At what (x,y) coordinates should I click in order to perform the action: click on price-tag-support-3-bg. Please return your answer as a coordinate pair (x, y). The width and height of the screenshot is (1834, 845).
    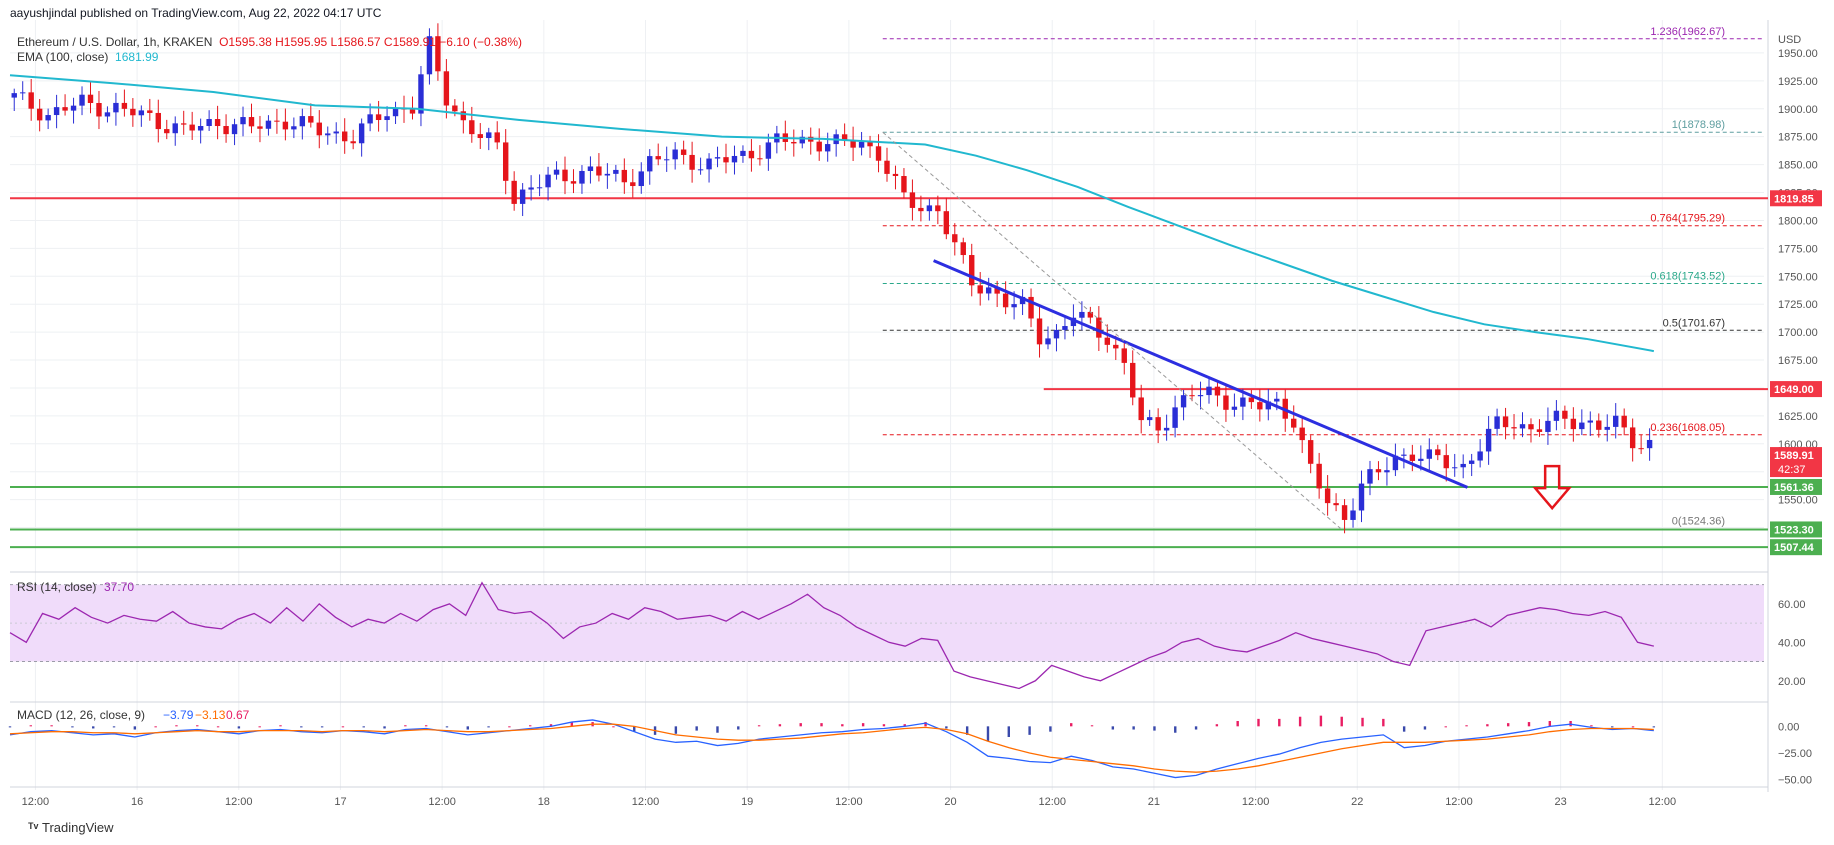
    Looking at the image, I should click on (1796, 547).